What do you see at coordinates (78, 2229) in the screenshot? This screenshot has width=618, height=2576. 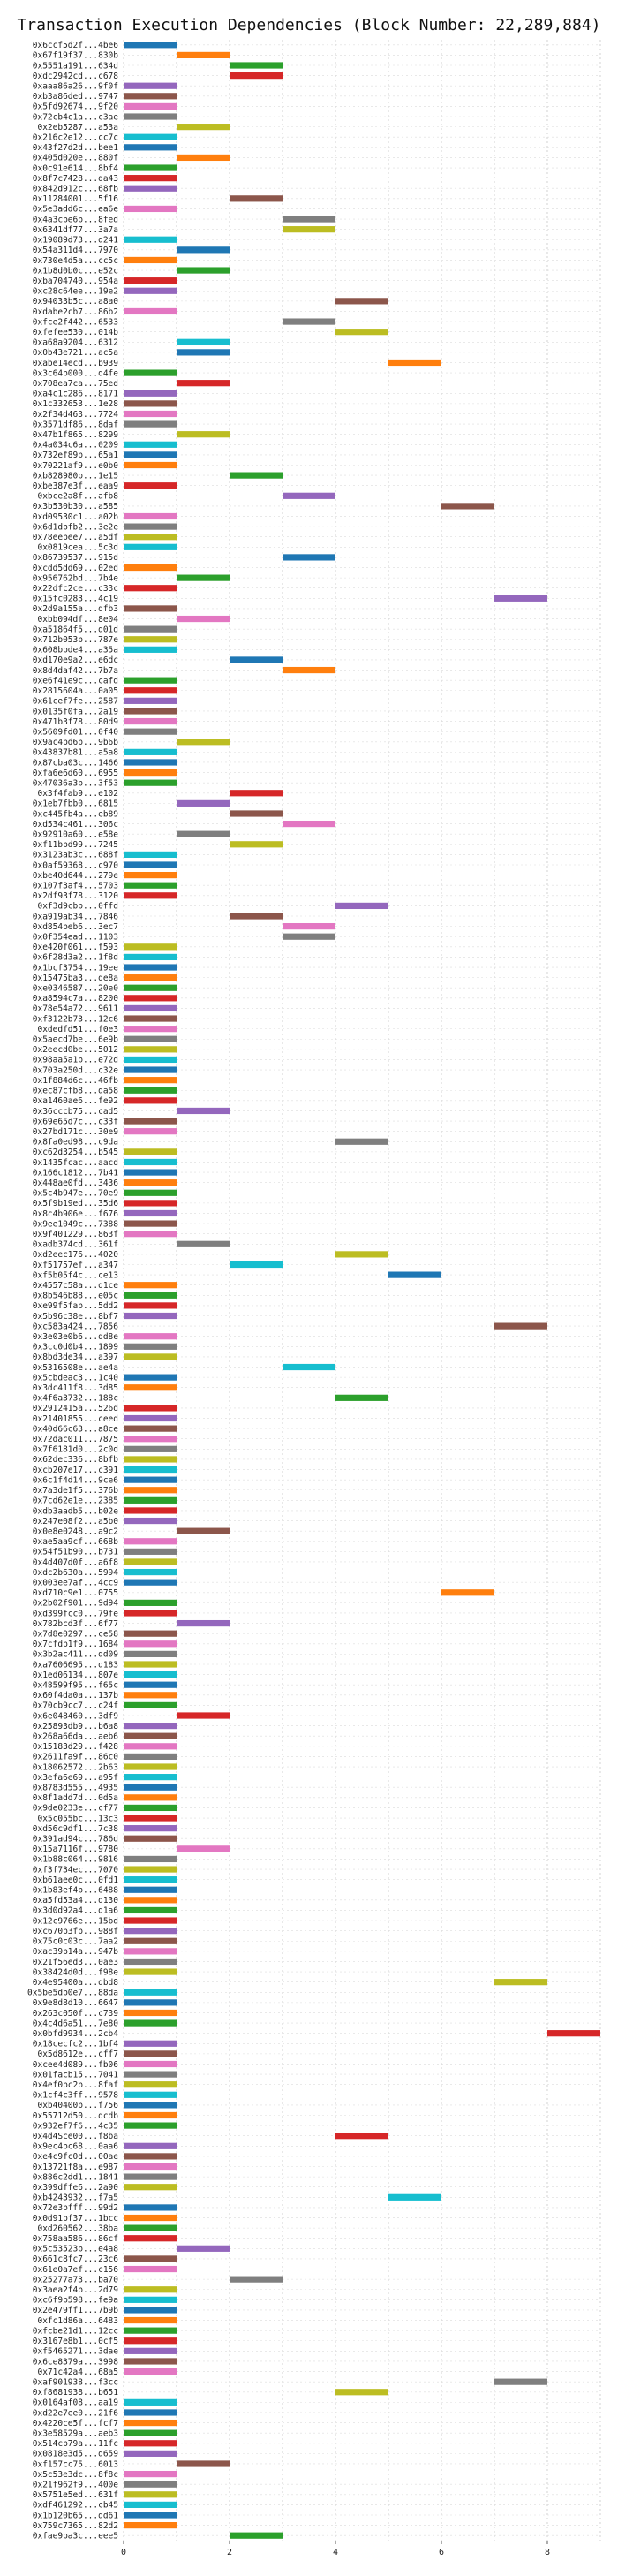 I see `transaction-label: 0xd260562...38ba` at bounding box center [78, 2229].